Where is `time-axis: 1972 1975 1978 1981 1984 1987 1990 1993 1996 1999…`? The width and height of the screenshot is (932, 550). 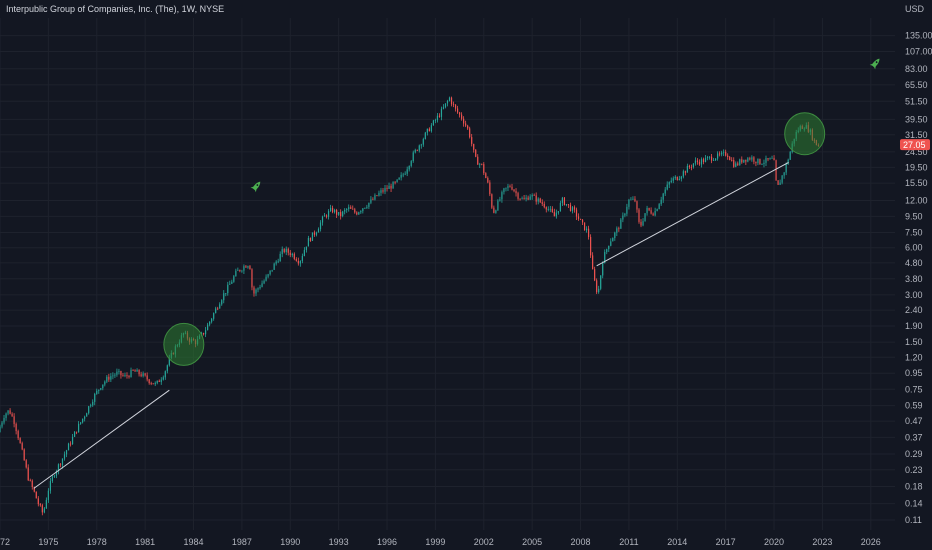 time-axis: 1972 1975 1978 1981 1984 1987 1990 1993 1996 1999… is located at coordinates (440, 542).